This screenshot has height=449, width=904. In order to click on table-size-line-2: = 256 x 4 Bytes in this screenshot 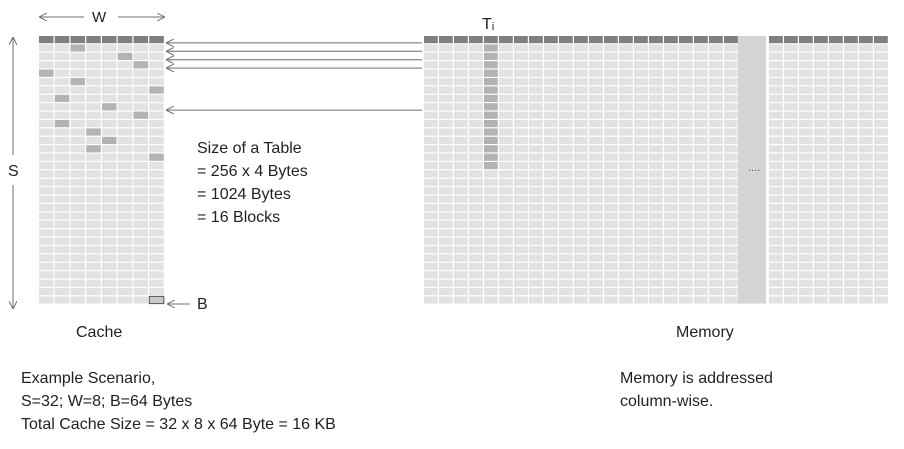, I will do `click(252, 171)`.